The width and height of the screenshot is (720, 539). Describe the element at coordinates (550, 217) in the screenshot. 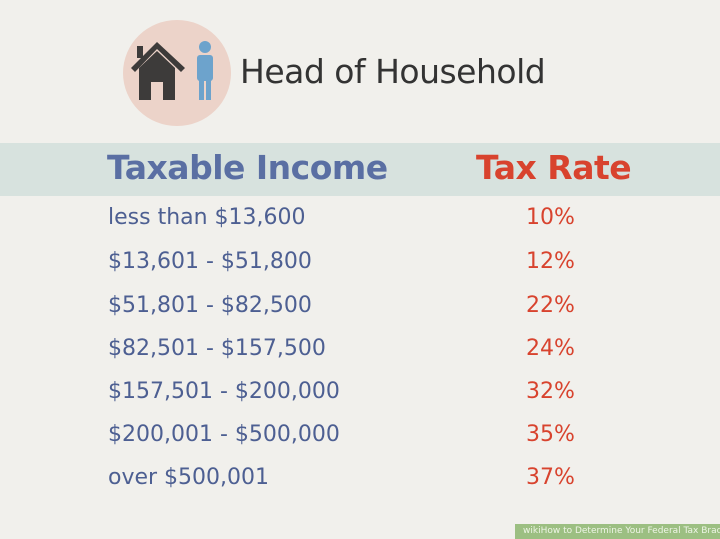

I see `rate-cell: 10%` at that location.